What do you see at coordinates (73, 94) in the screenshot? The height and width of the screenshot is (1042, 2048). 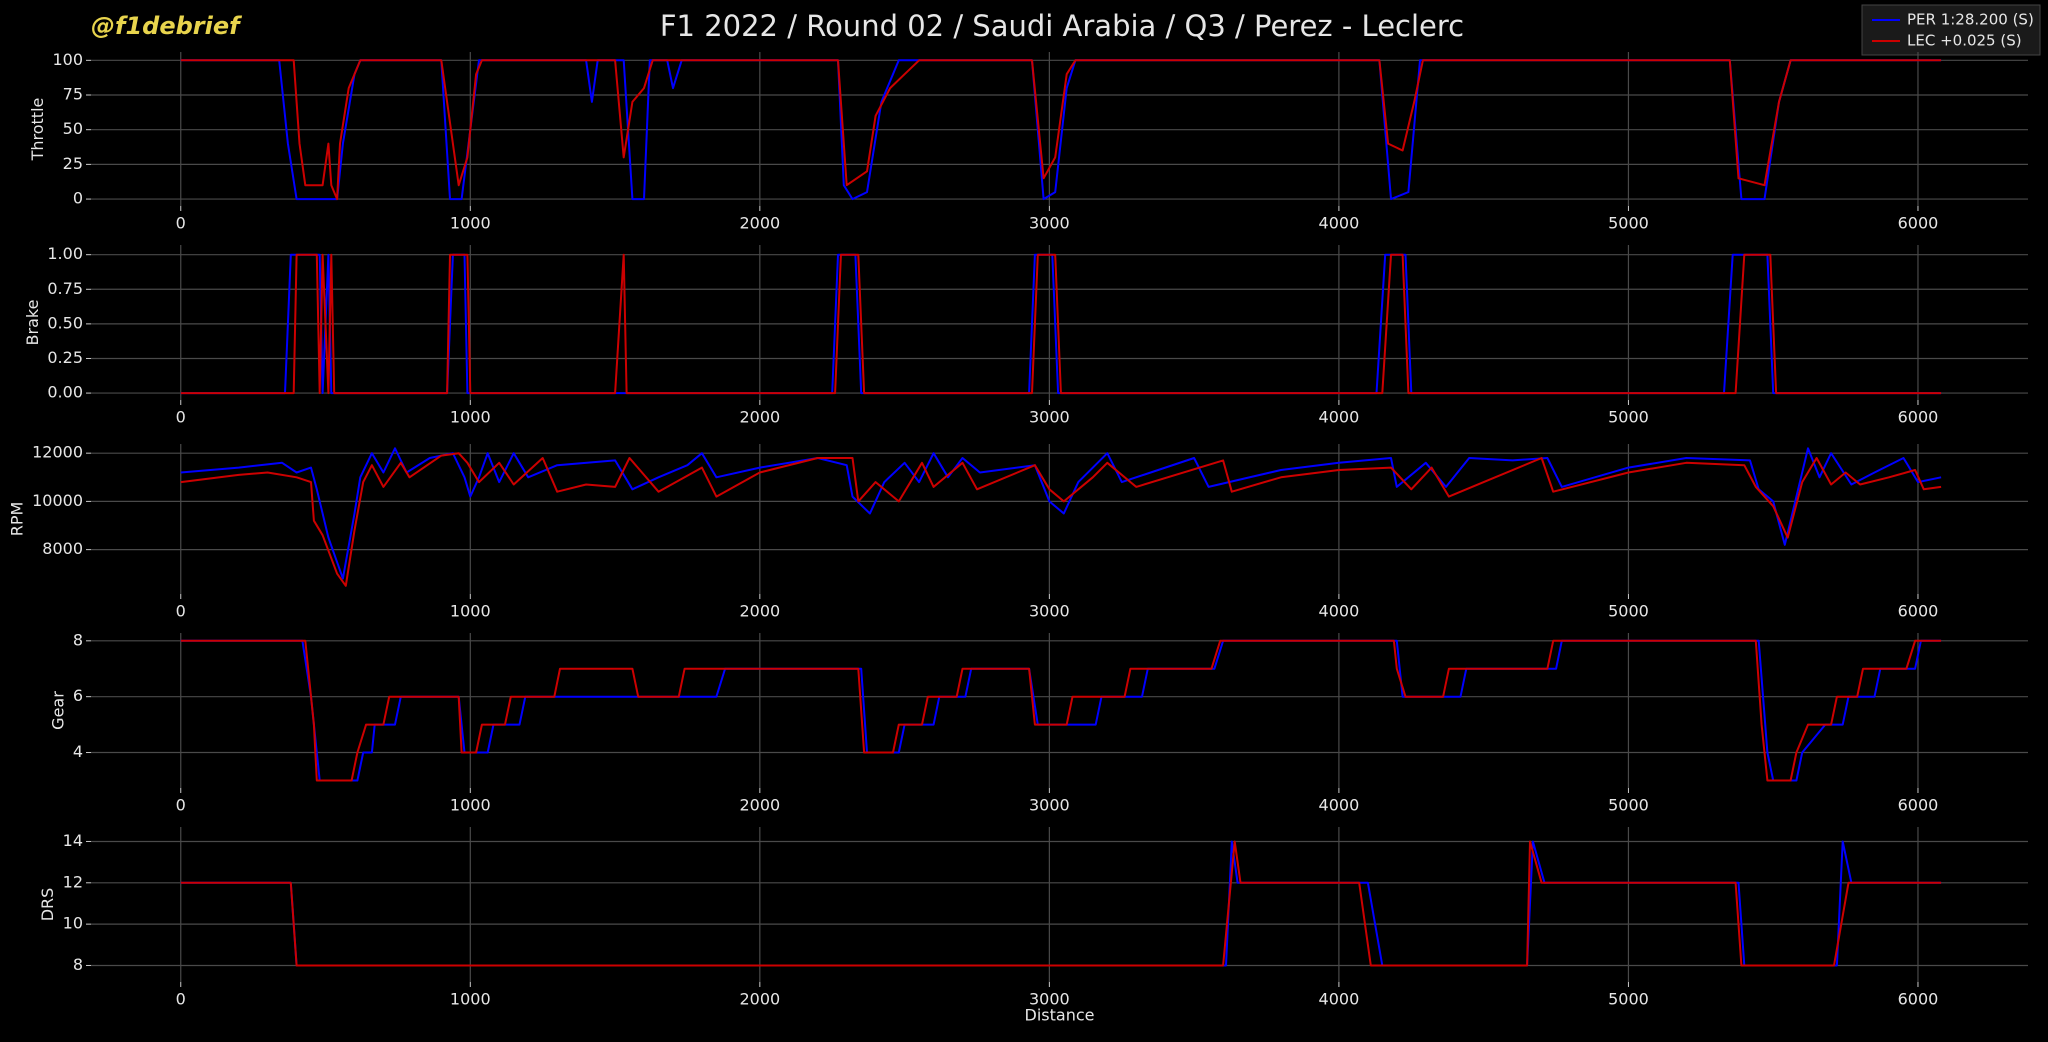 I see `y-tick-label: 75` at bounding box center [73, 94].